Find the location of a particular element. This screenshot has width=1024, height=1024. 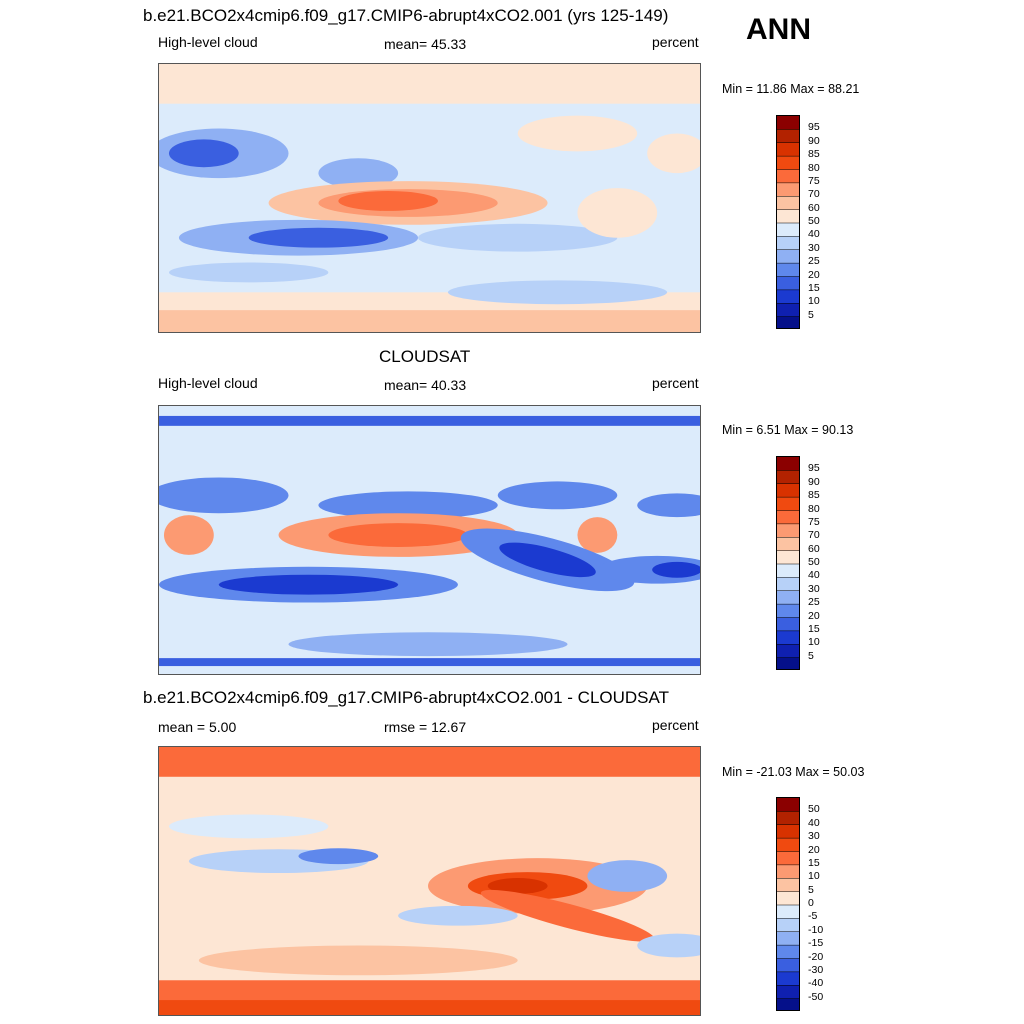

colorbar-tick-label: 75 is located at coordinates (814, 521).